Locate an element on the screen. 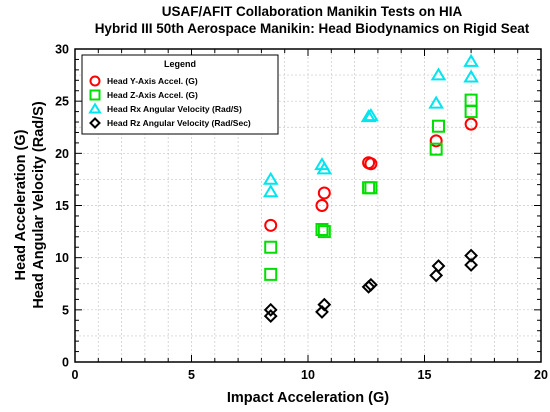  legend-marker-head-rx-angular-velocity is located at coordinates (95, 108).